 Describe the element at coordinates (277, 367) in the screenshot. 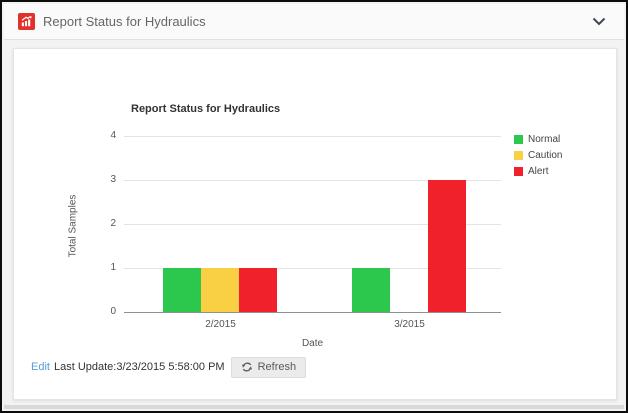

I see `refresh-label: Refresh` at that location.